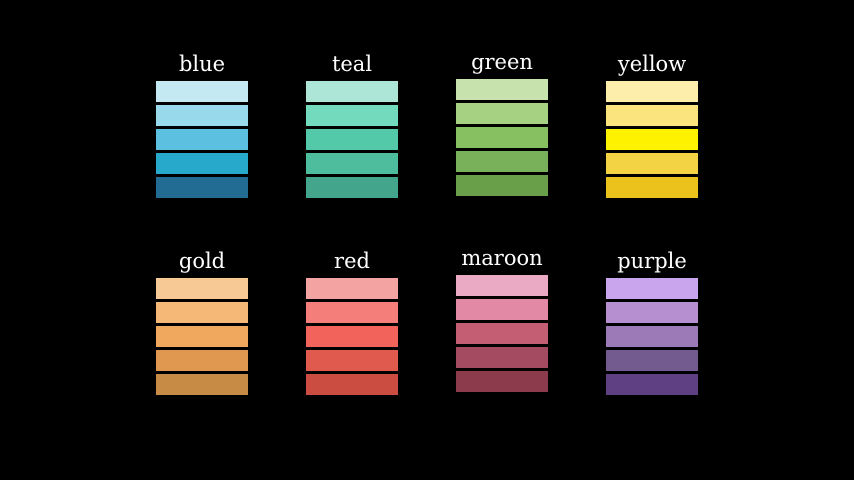  I want to click on palette-title: blue, so click(202, 64).